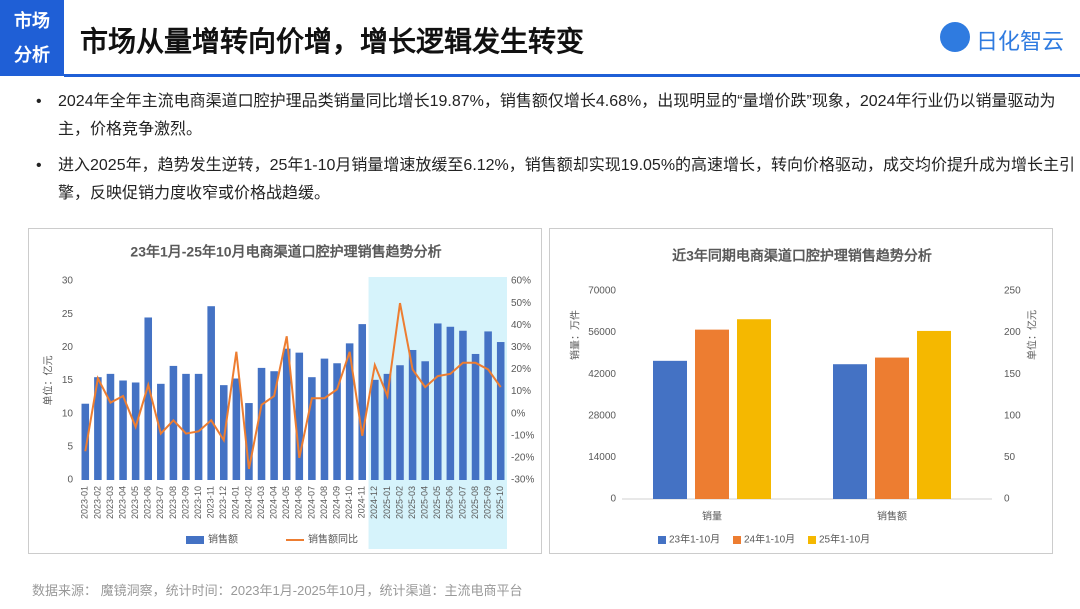  I want to click on x-tick-label: 2024-02, so click(248, 502).